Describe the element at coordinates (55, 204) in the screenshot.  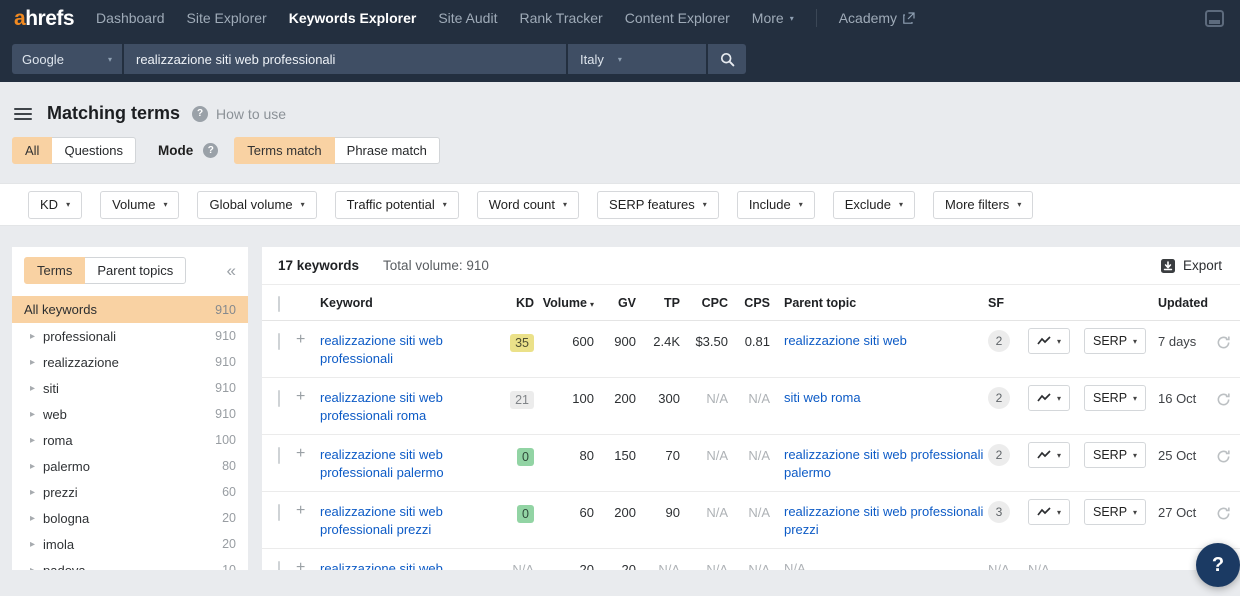
I see `filter-kd: KD ▾` at that location.